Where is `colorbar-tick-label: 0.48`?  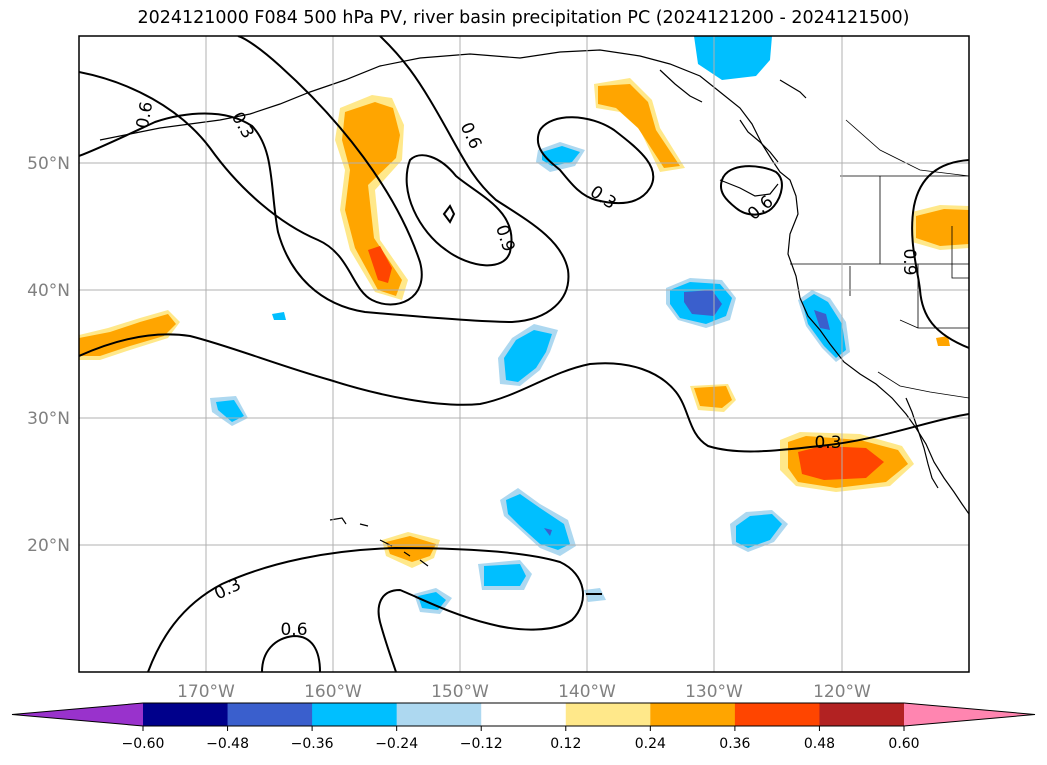
colorbar-tick-label: 0.48 is located at coordinates (819, 744).